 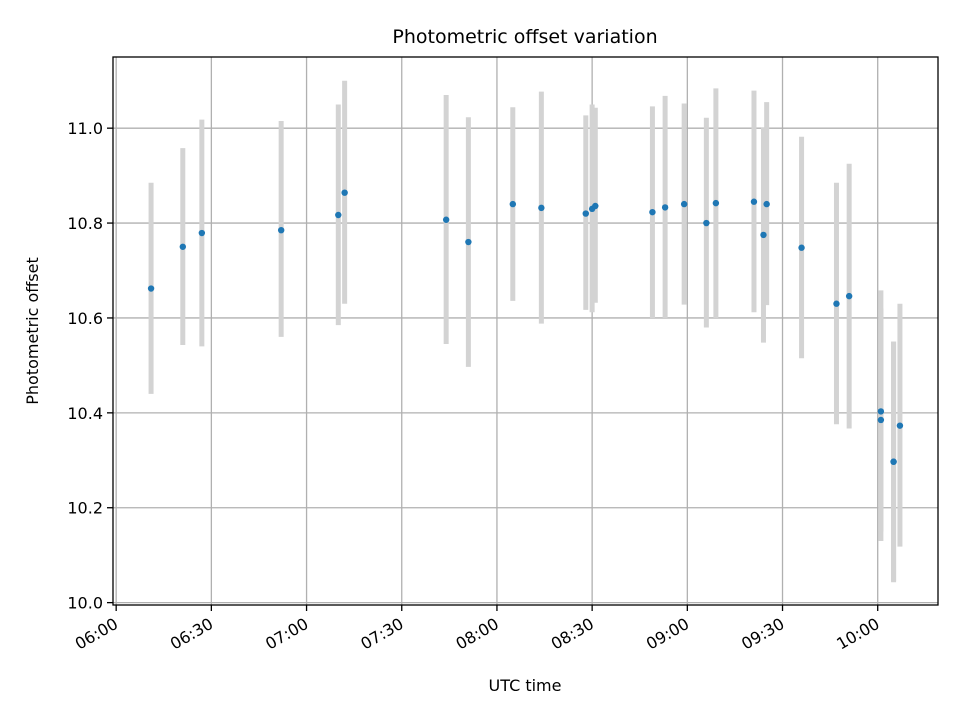 I want to click on chart-title: Photometric offset variation, so click(x=524, y=37).